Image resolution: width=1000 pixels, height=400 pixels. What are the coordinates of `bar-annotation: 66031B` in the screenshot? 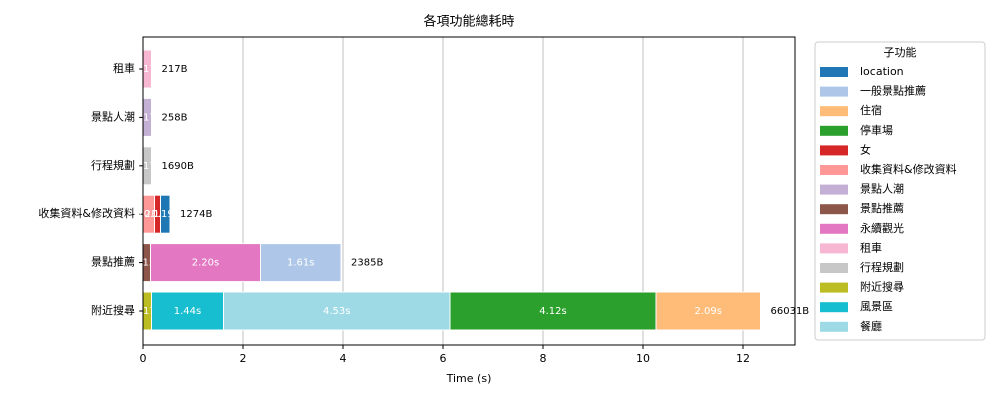 It's located at (790, 311).